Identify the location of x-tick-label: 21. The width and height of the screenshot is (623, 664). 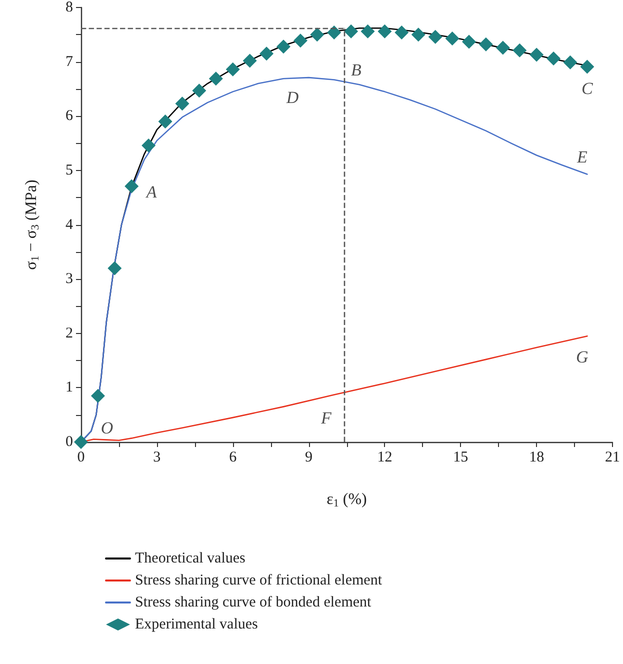
(612, 458).